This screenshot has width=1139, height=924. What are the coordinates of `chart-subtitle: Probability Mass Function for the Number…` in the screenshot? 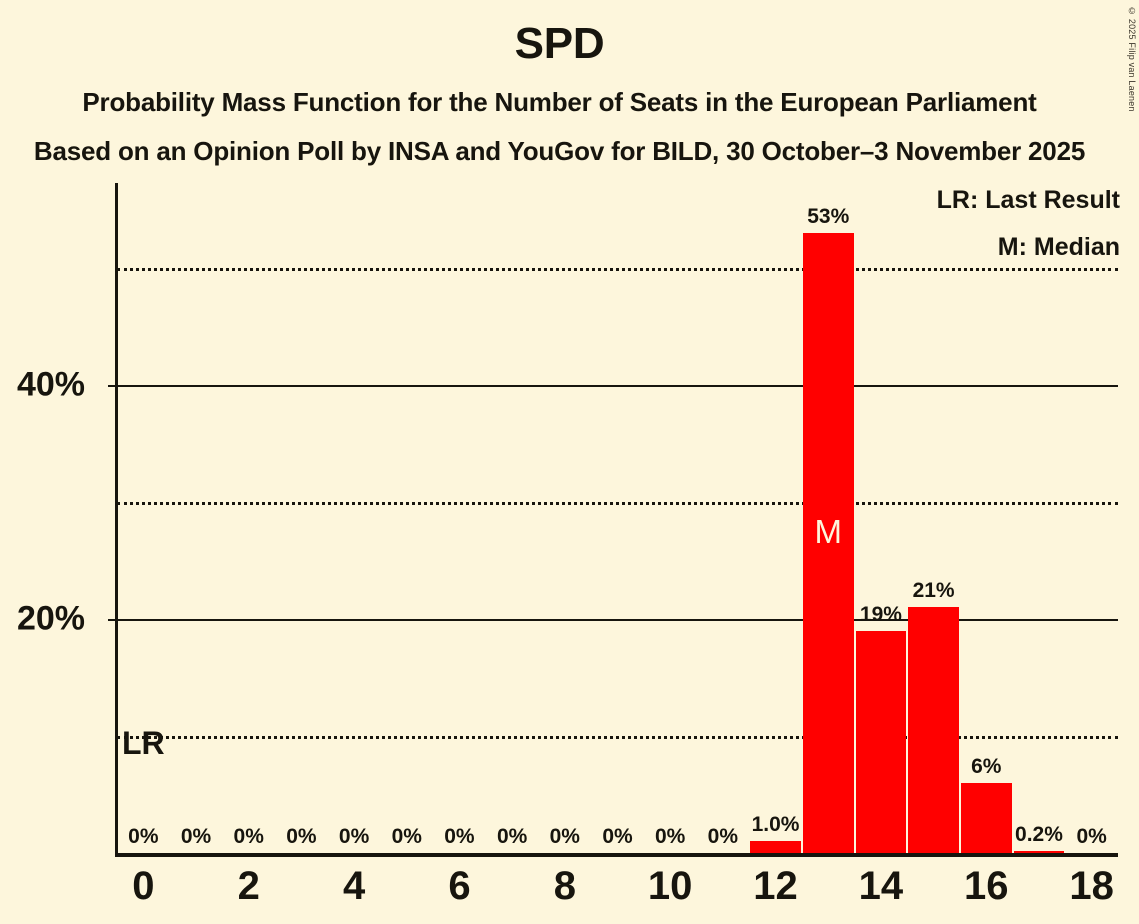 It's located at (559, 102).